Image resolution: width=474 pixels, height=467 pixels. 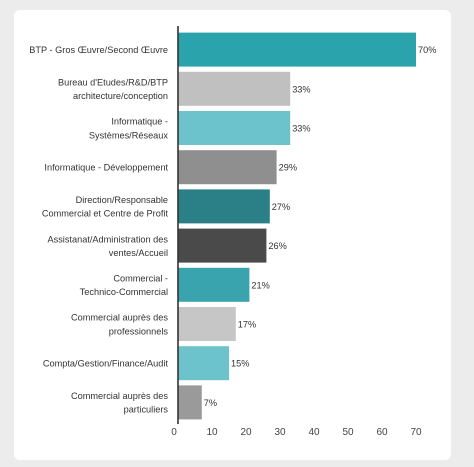 What do you see at coordinates (288, 168) in the screenshot?
I see `value-label: 29%` at bounding box center [288, 168].